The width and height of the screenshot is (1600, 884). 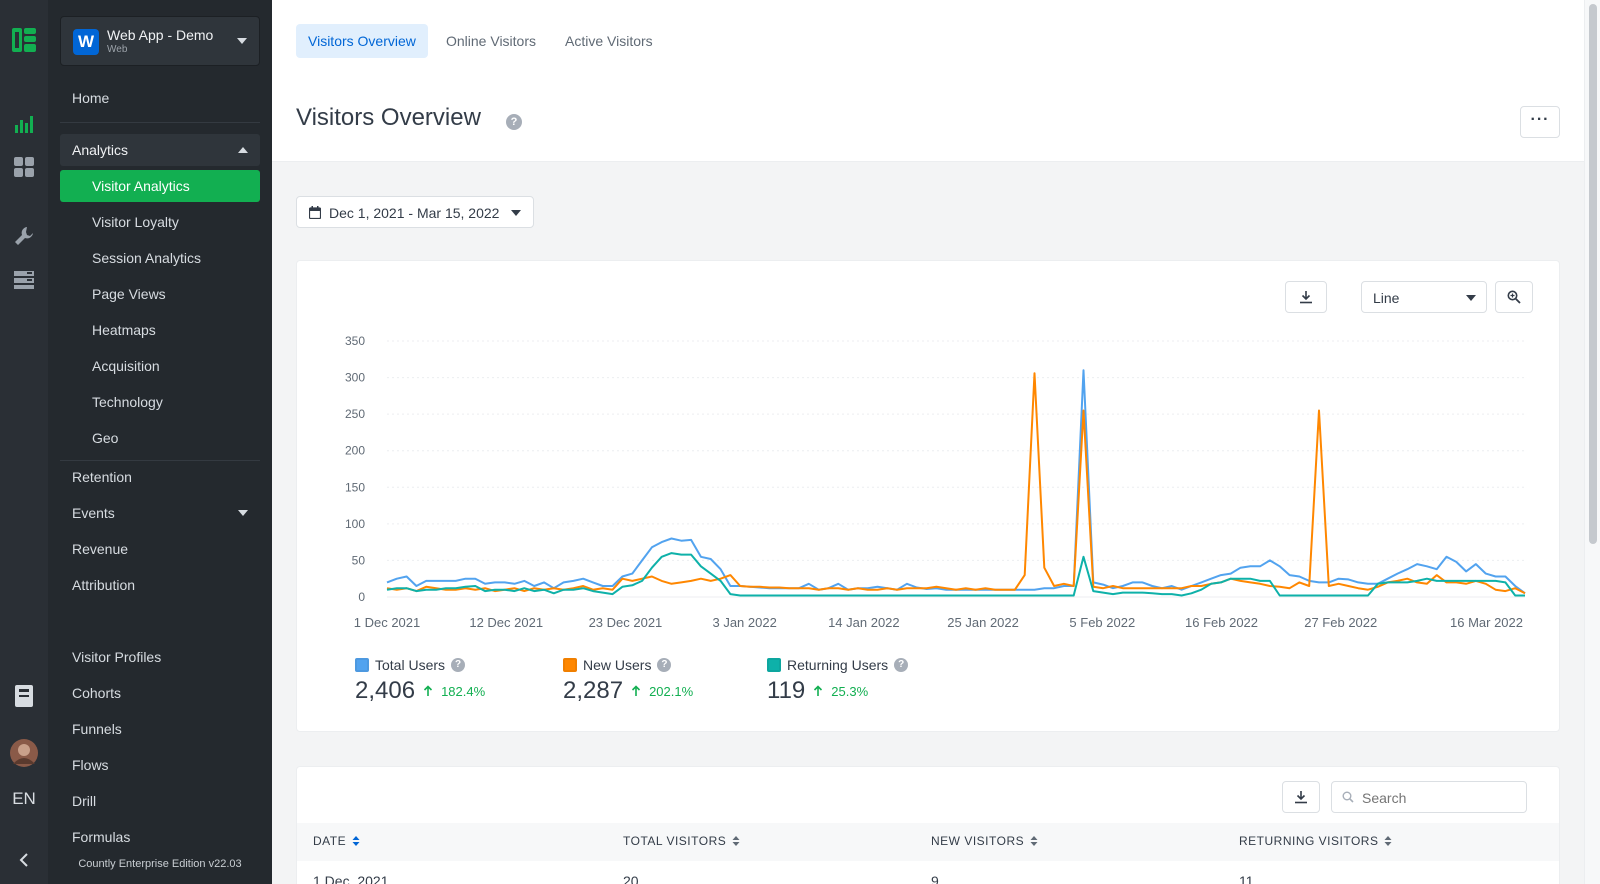 I want to click on sidebar-item-geo: Geo, so click(x=105, y=438).